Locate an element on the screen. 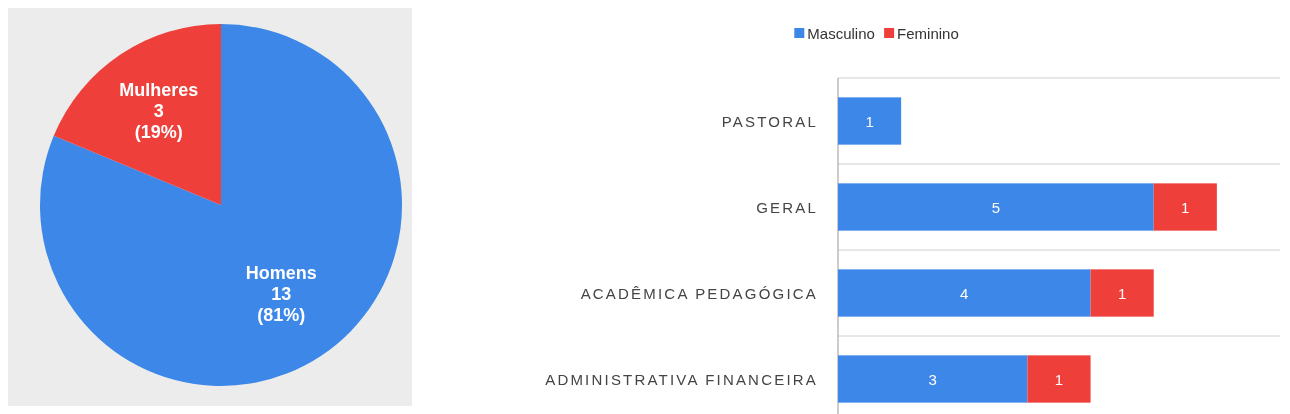  data-label: 4 is located at coordinates (964, 293).